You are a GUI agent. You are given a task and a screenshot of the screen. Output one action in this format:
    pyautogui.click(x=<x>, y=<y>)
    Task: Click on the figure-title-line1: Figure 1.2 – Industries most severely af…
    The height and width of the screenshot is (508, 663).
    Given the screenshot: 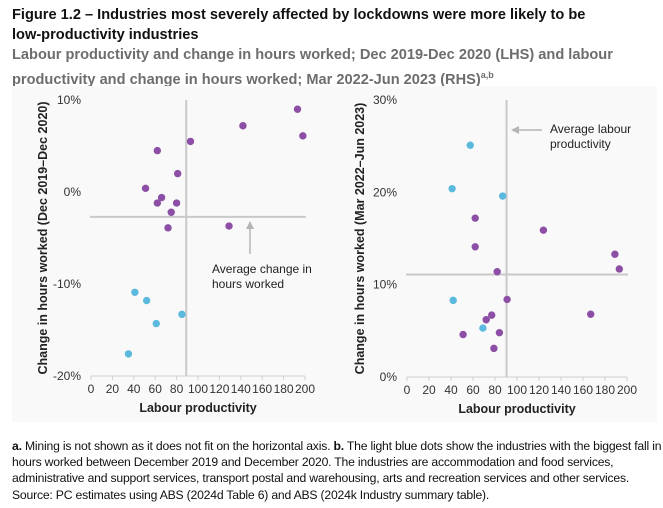 What is the action you would take?
    pyautogui.click(x=299, y=15)
    